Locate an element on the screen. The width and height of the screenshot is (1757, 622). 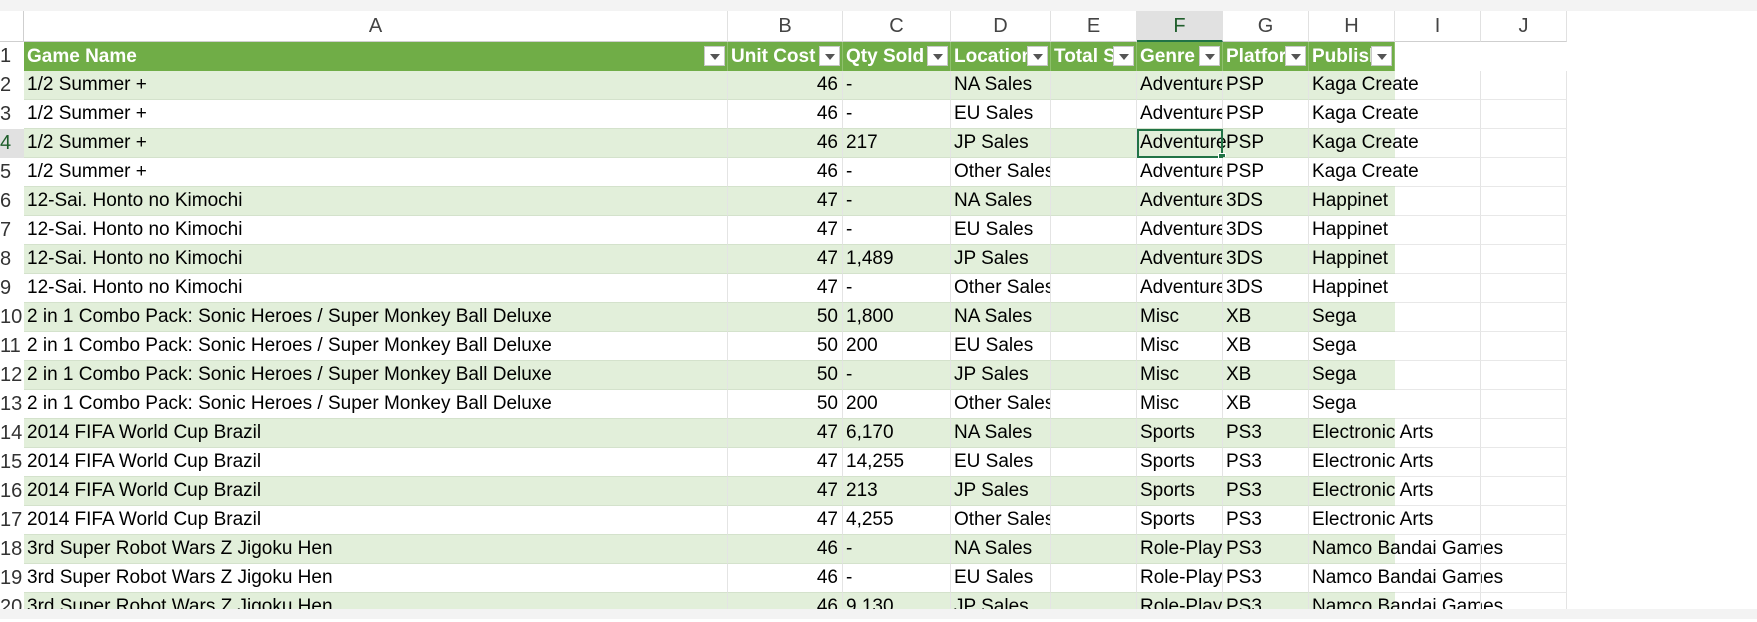
row-header-3: 3 is located at coordinates (6, 114).